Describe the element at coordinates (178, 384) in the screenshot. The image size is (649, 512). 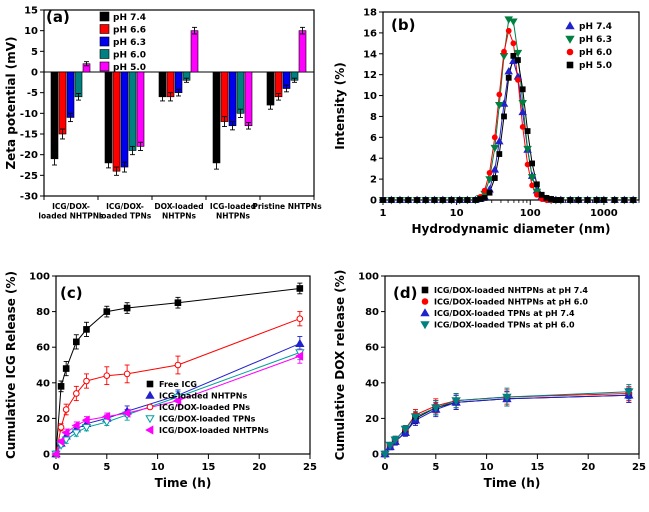
I see `svg-text: Free ICG` at that location.